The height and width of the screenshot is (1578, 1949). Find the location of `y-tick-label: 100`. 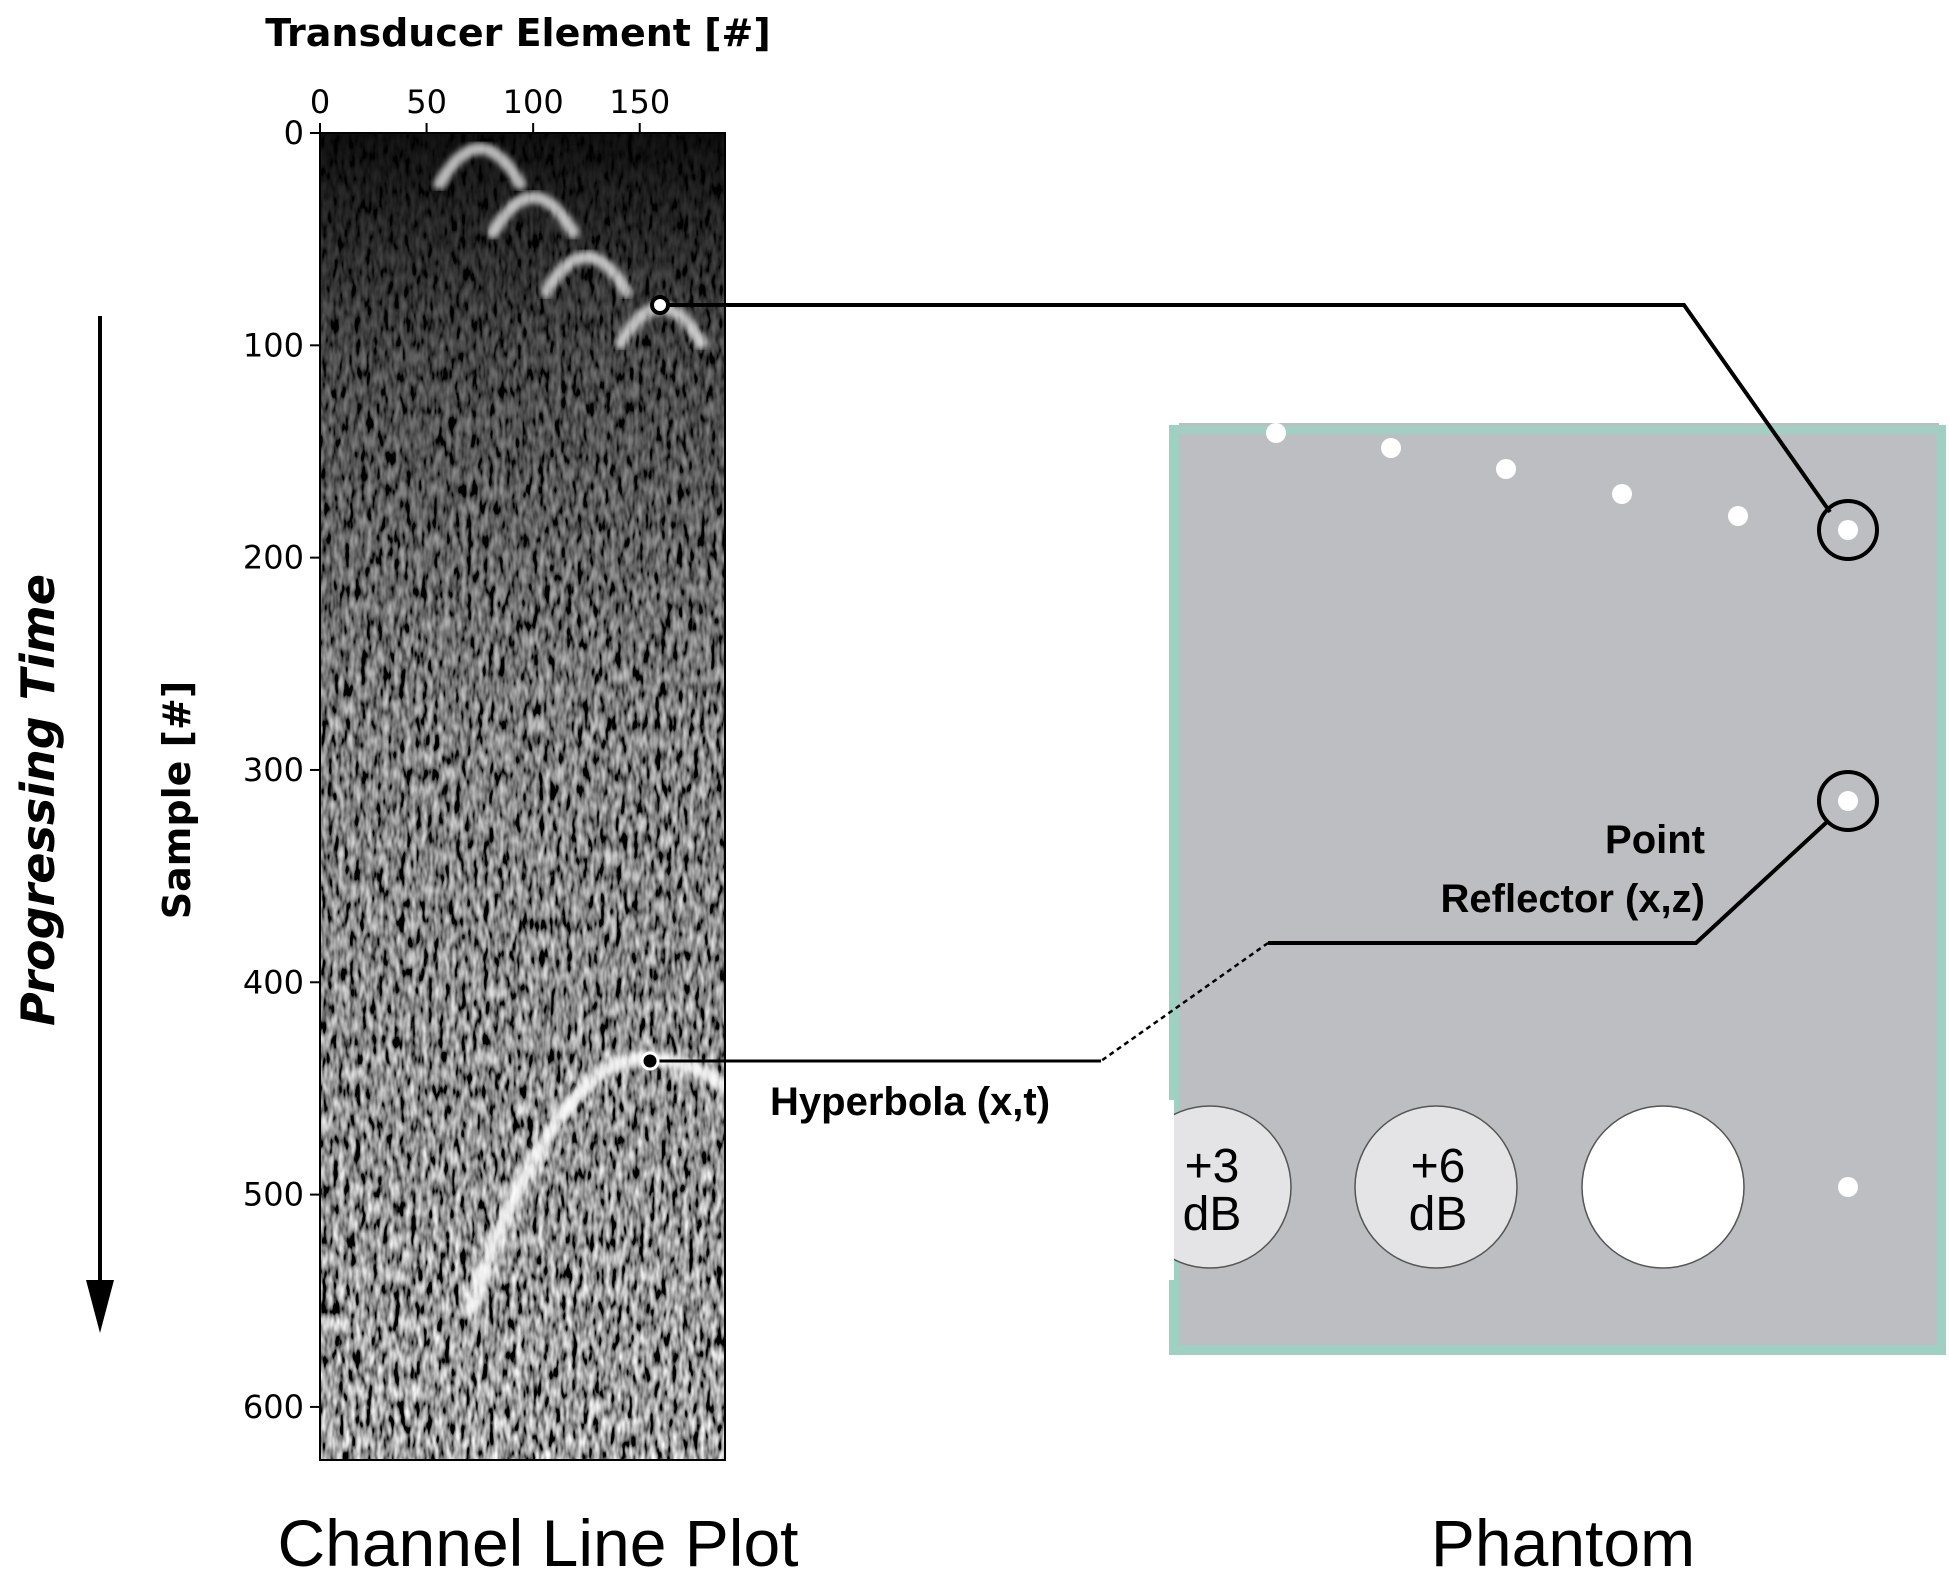

y-tick-label: 100 is located at coordinates (273, 345).